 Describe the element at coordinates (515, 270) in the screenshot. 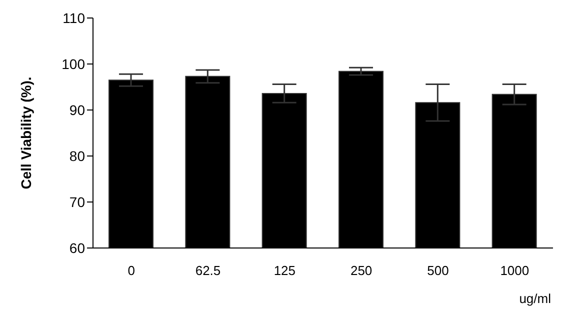

I see `x-tick-label: 1000` at that location.